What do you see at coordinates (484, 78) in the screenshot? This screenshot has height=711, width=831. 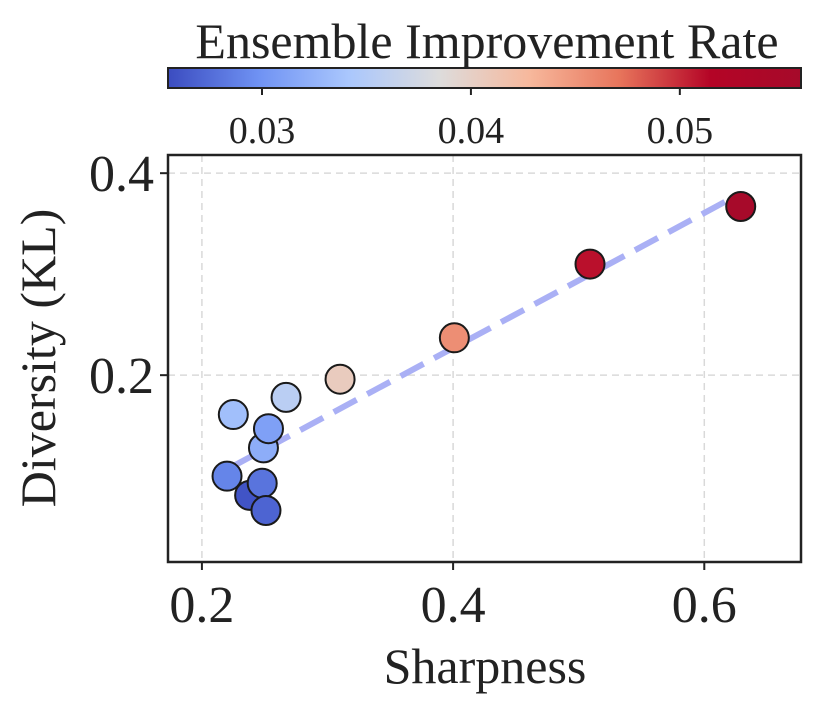 I see `colorbar-strip` at bounding box center [484, 78].